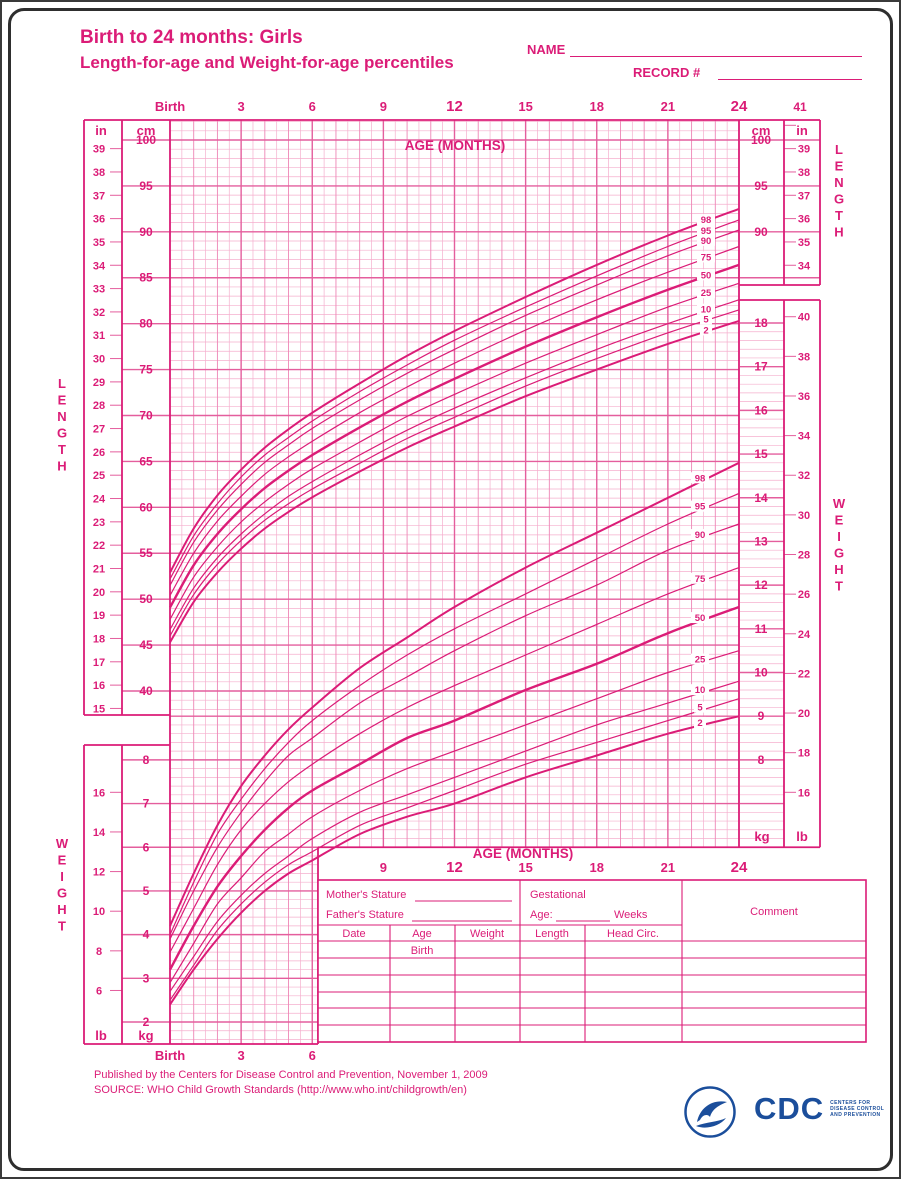 The image size is (901, 1179). What do you see at coordinates (558, 895) in the screenshot?
I see `gestational-label: Gestational` at bounding box center [558, 895].